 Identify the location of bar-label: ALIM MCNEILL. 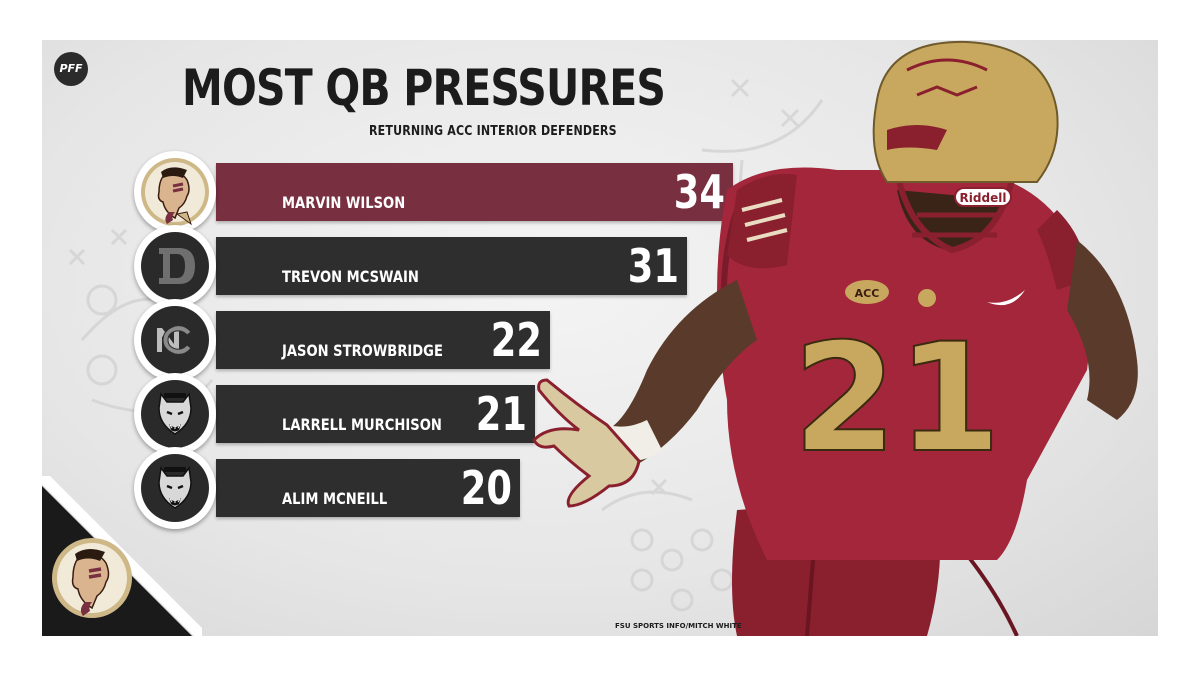
(335, 498).